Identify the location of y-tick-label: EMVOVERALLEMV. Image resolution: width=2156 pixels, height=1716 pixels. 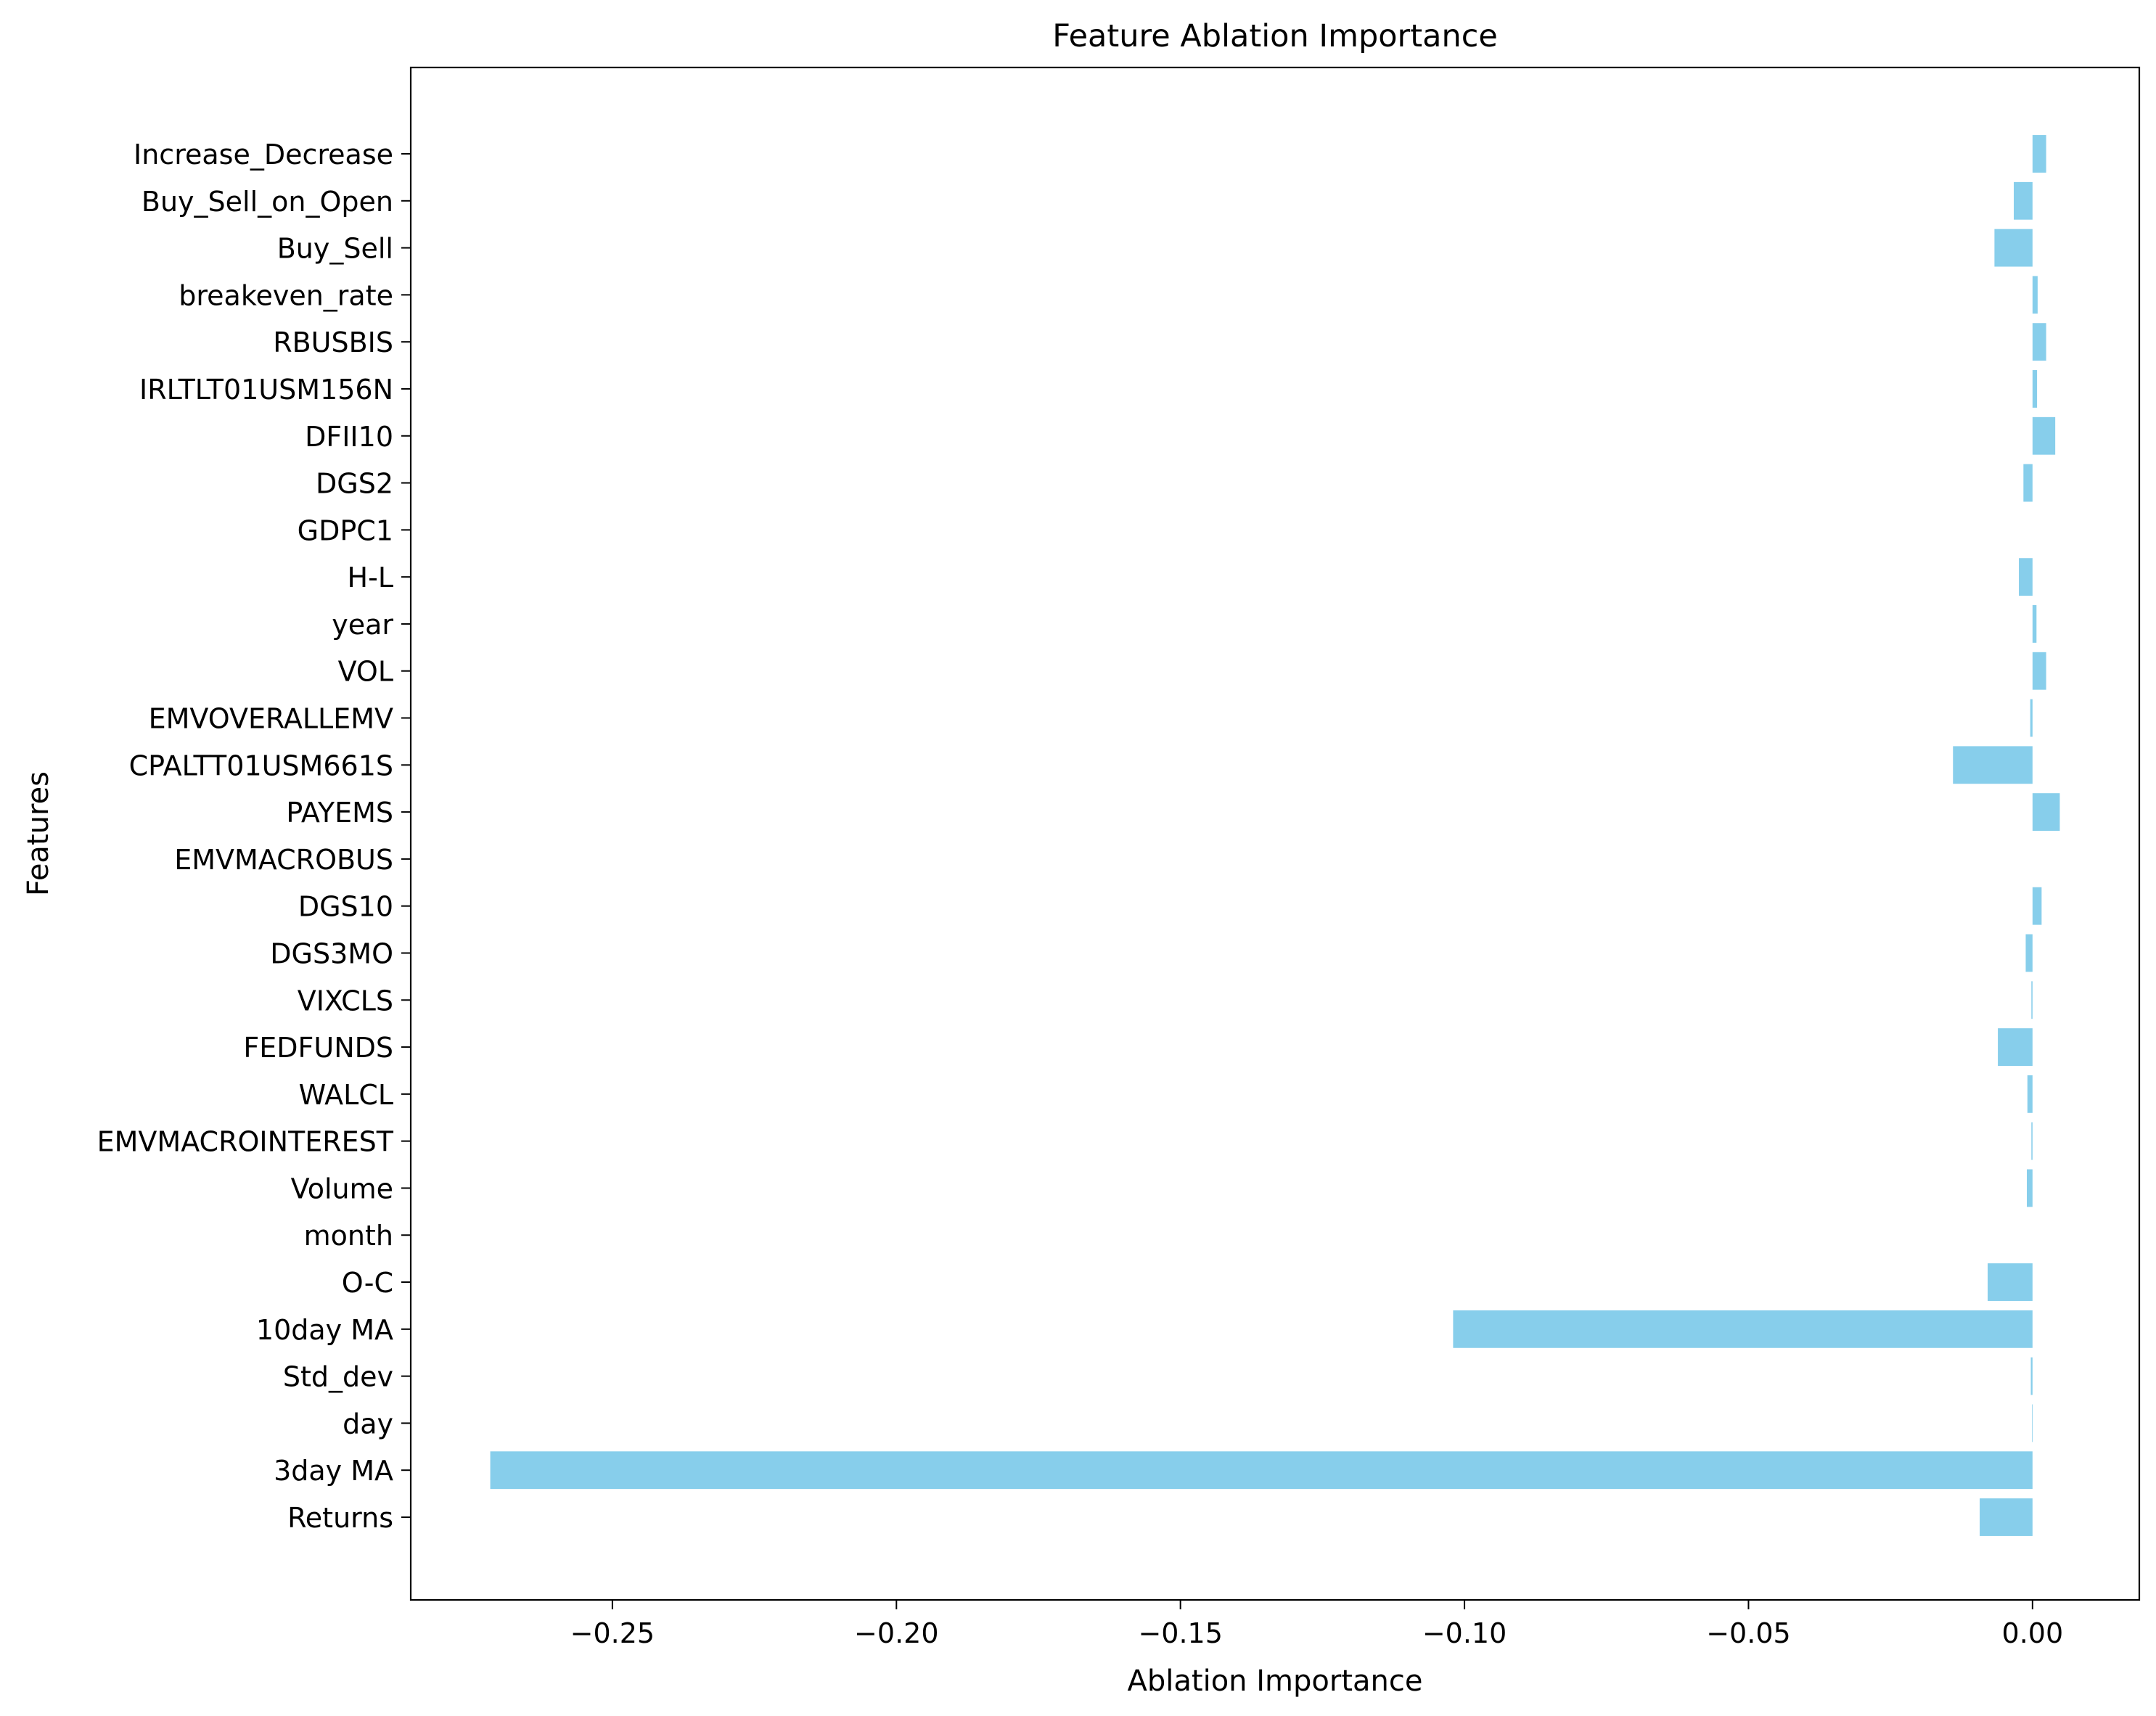
(271, 719).